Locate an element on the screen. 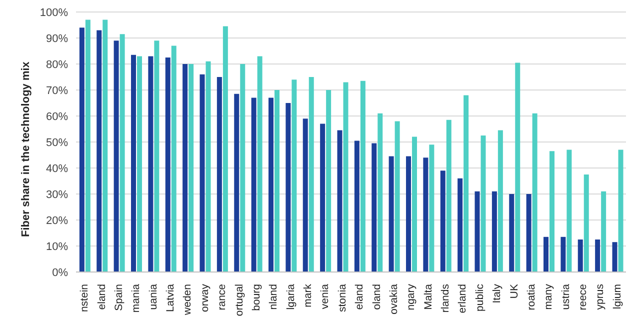 The width and height of the screenshot is (640, 330). y-tick-label: 80% is located at coordinates (57, 64).